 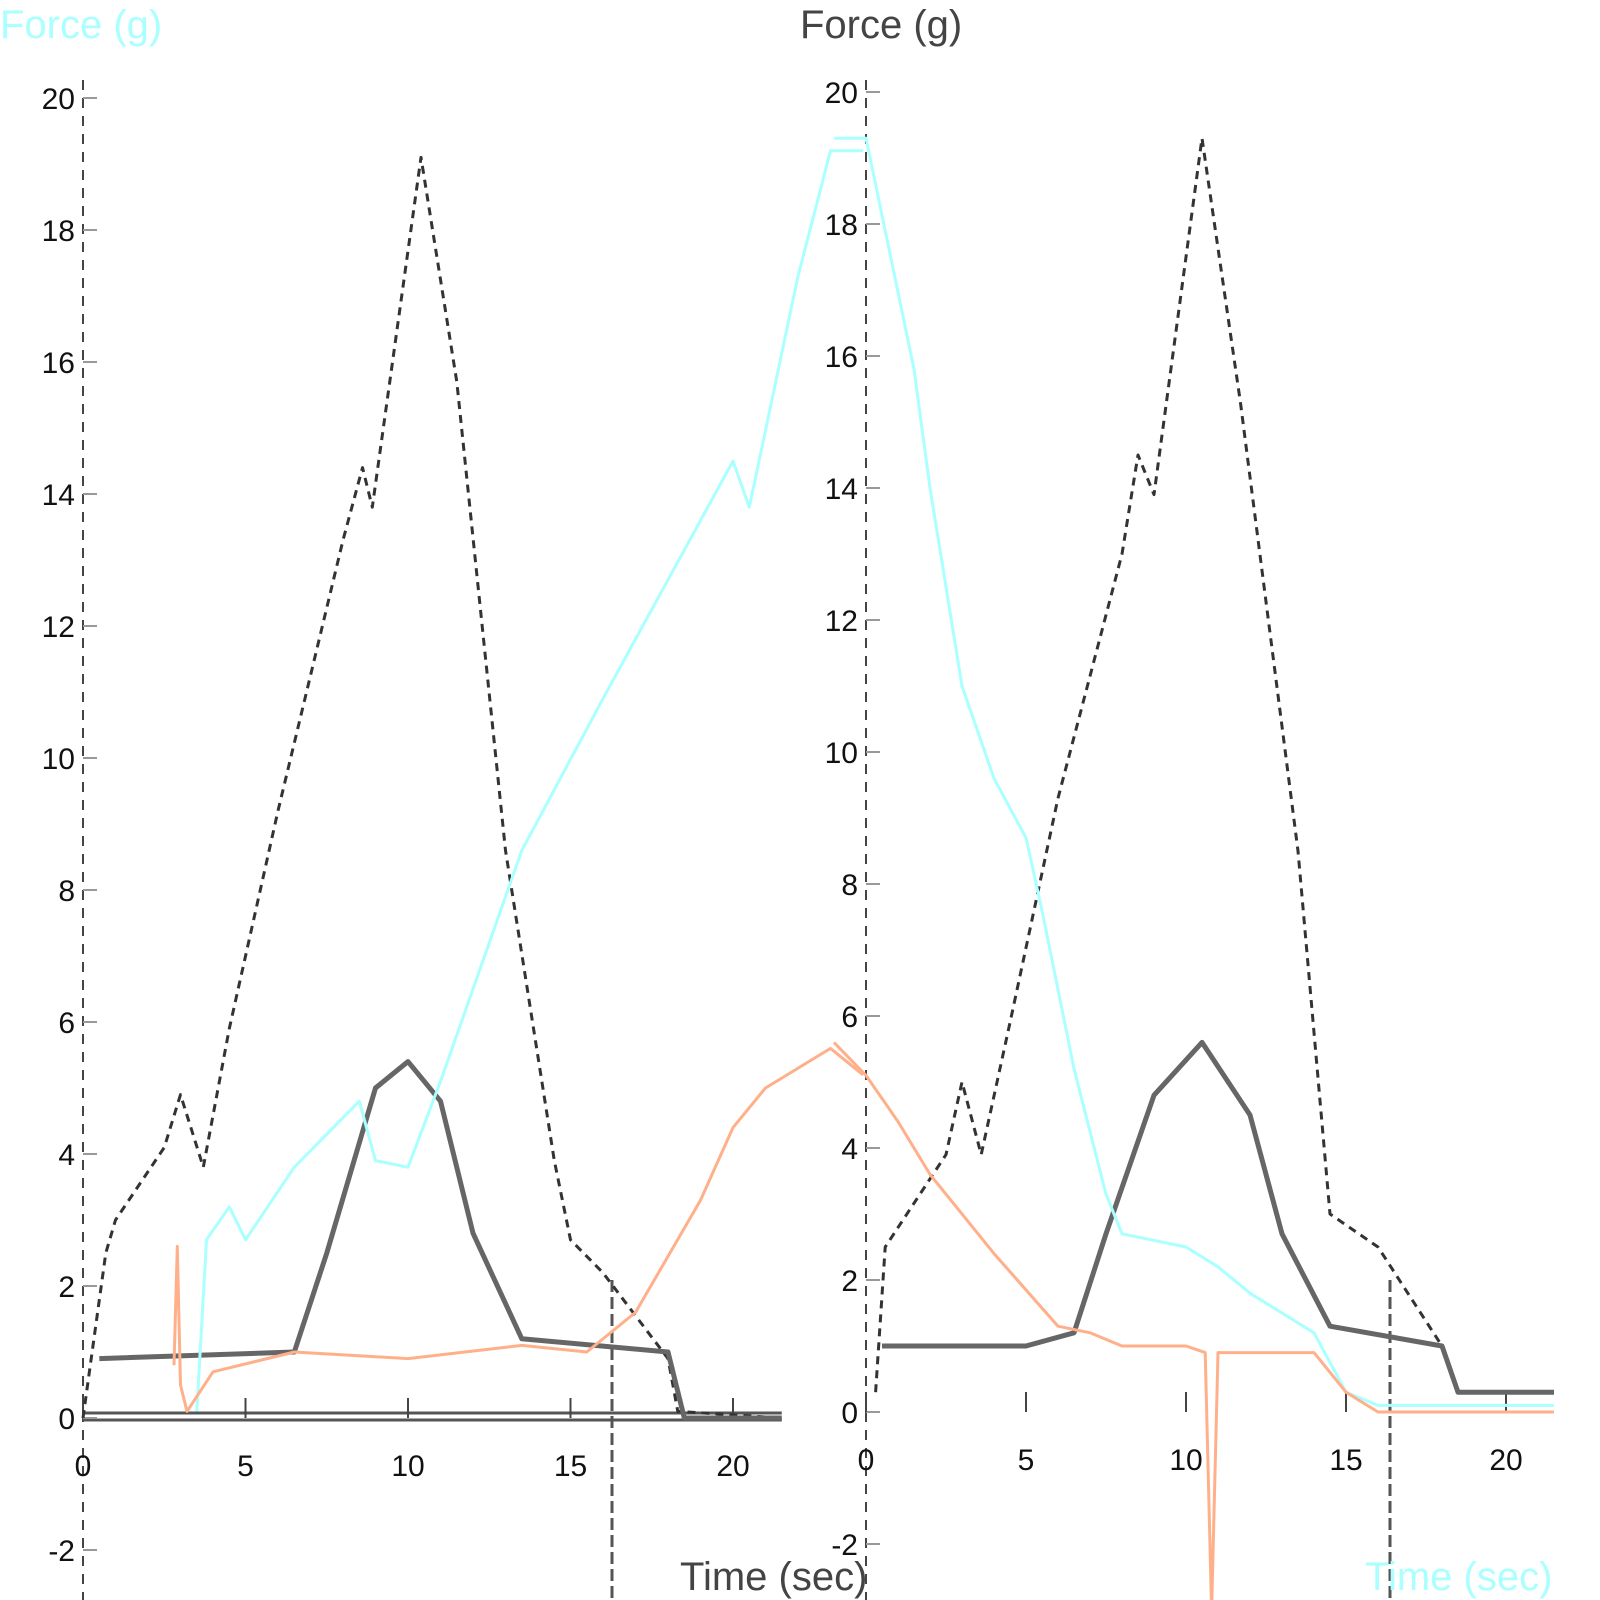 What do you see at coordinates (881, 25) in the screenshot?
I see `y-axis-label-right: Force (g)` at bounding box center [881, 25].